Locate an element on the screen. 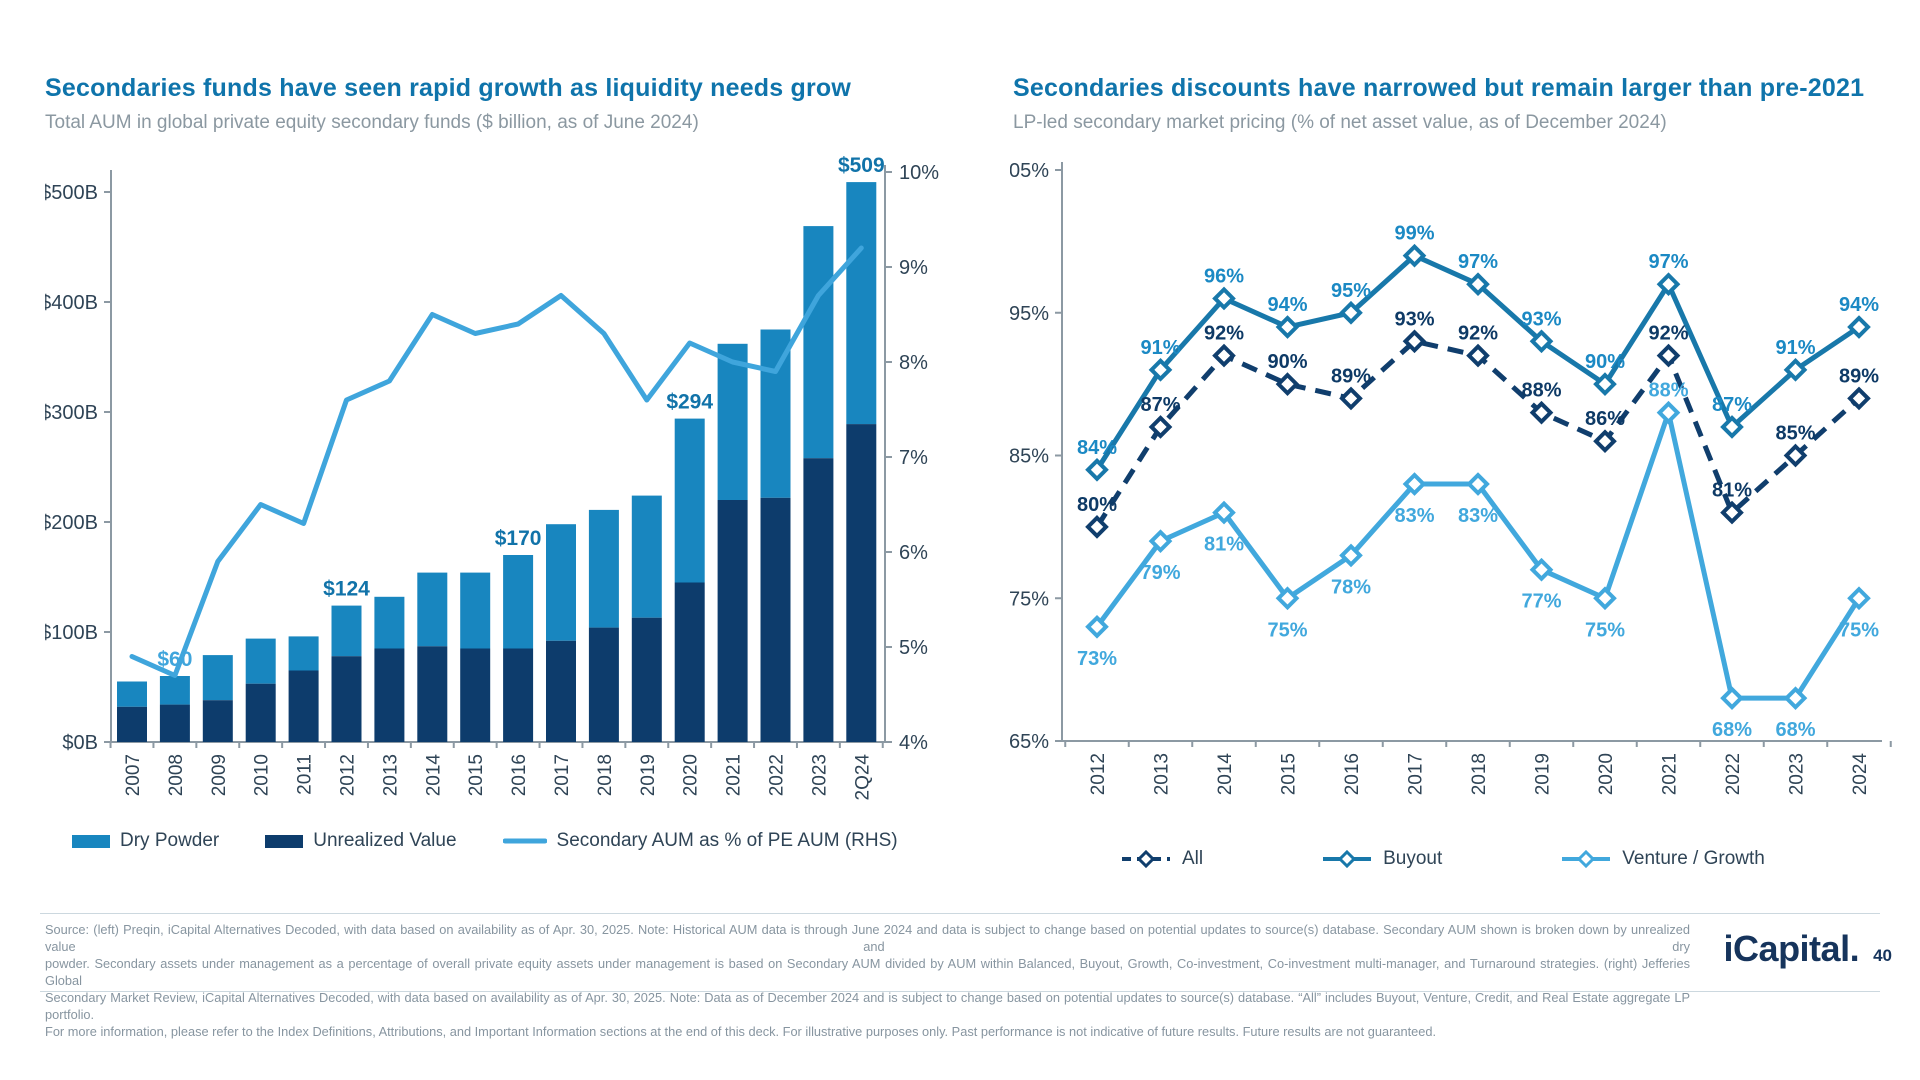 This screenshot has height=1080, width=1920. x-axis-year-label: 2010 is located at coordinates (262, 775).